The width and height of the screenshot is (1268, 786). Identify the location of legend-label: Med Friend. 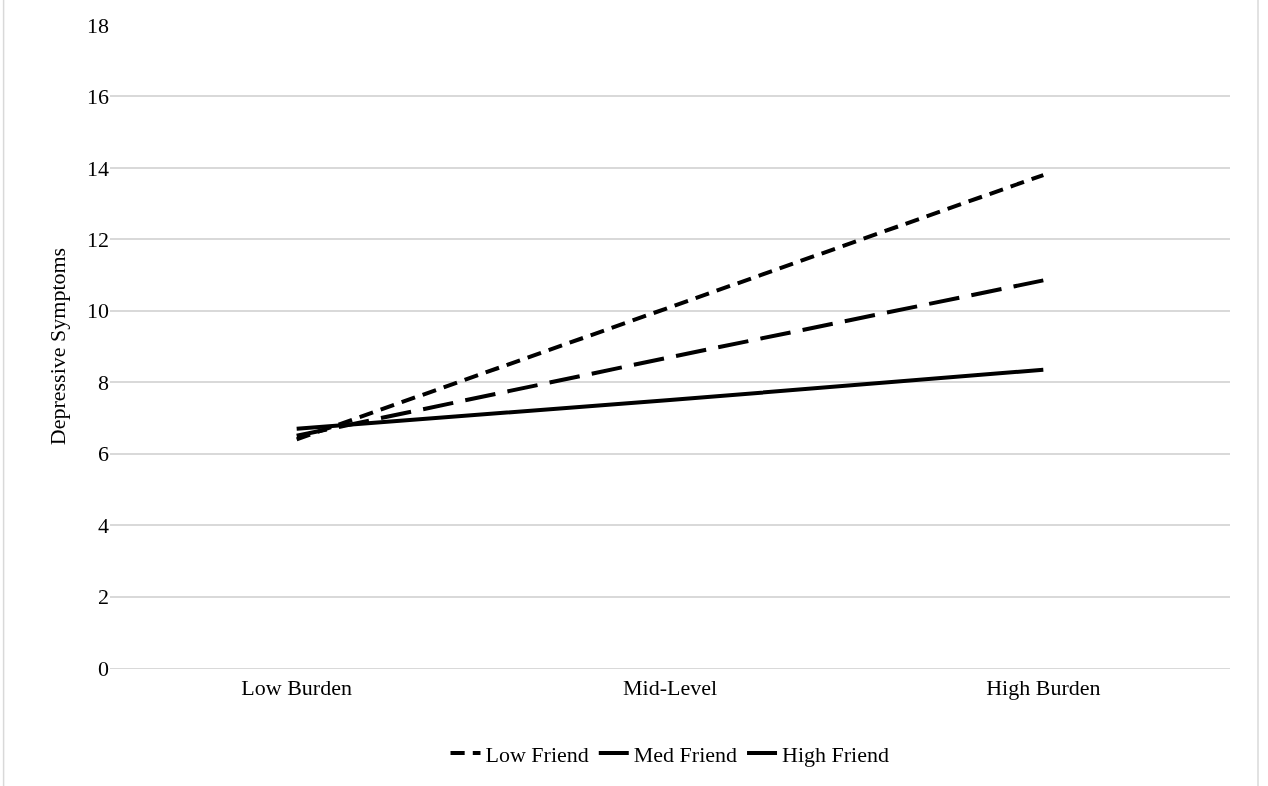
(685, 754).